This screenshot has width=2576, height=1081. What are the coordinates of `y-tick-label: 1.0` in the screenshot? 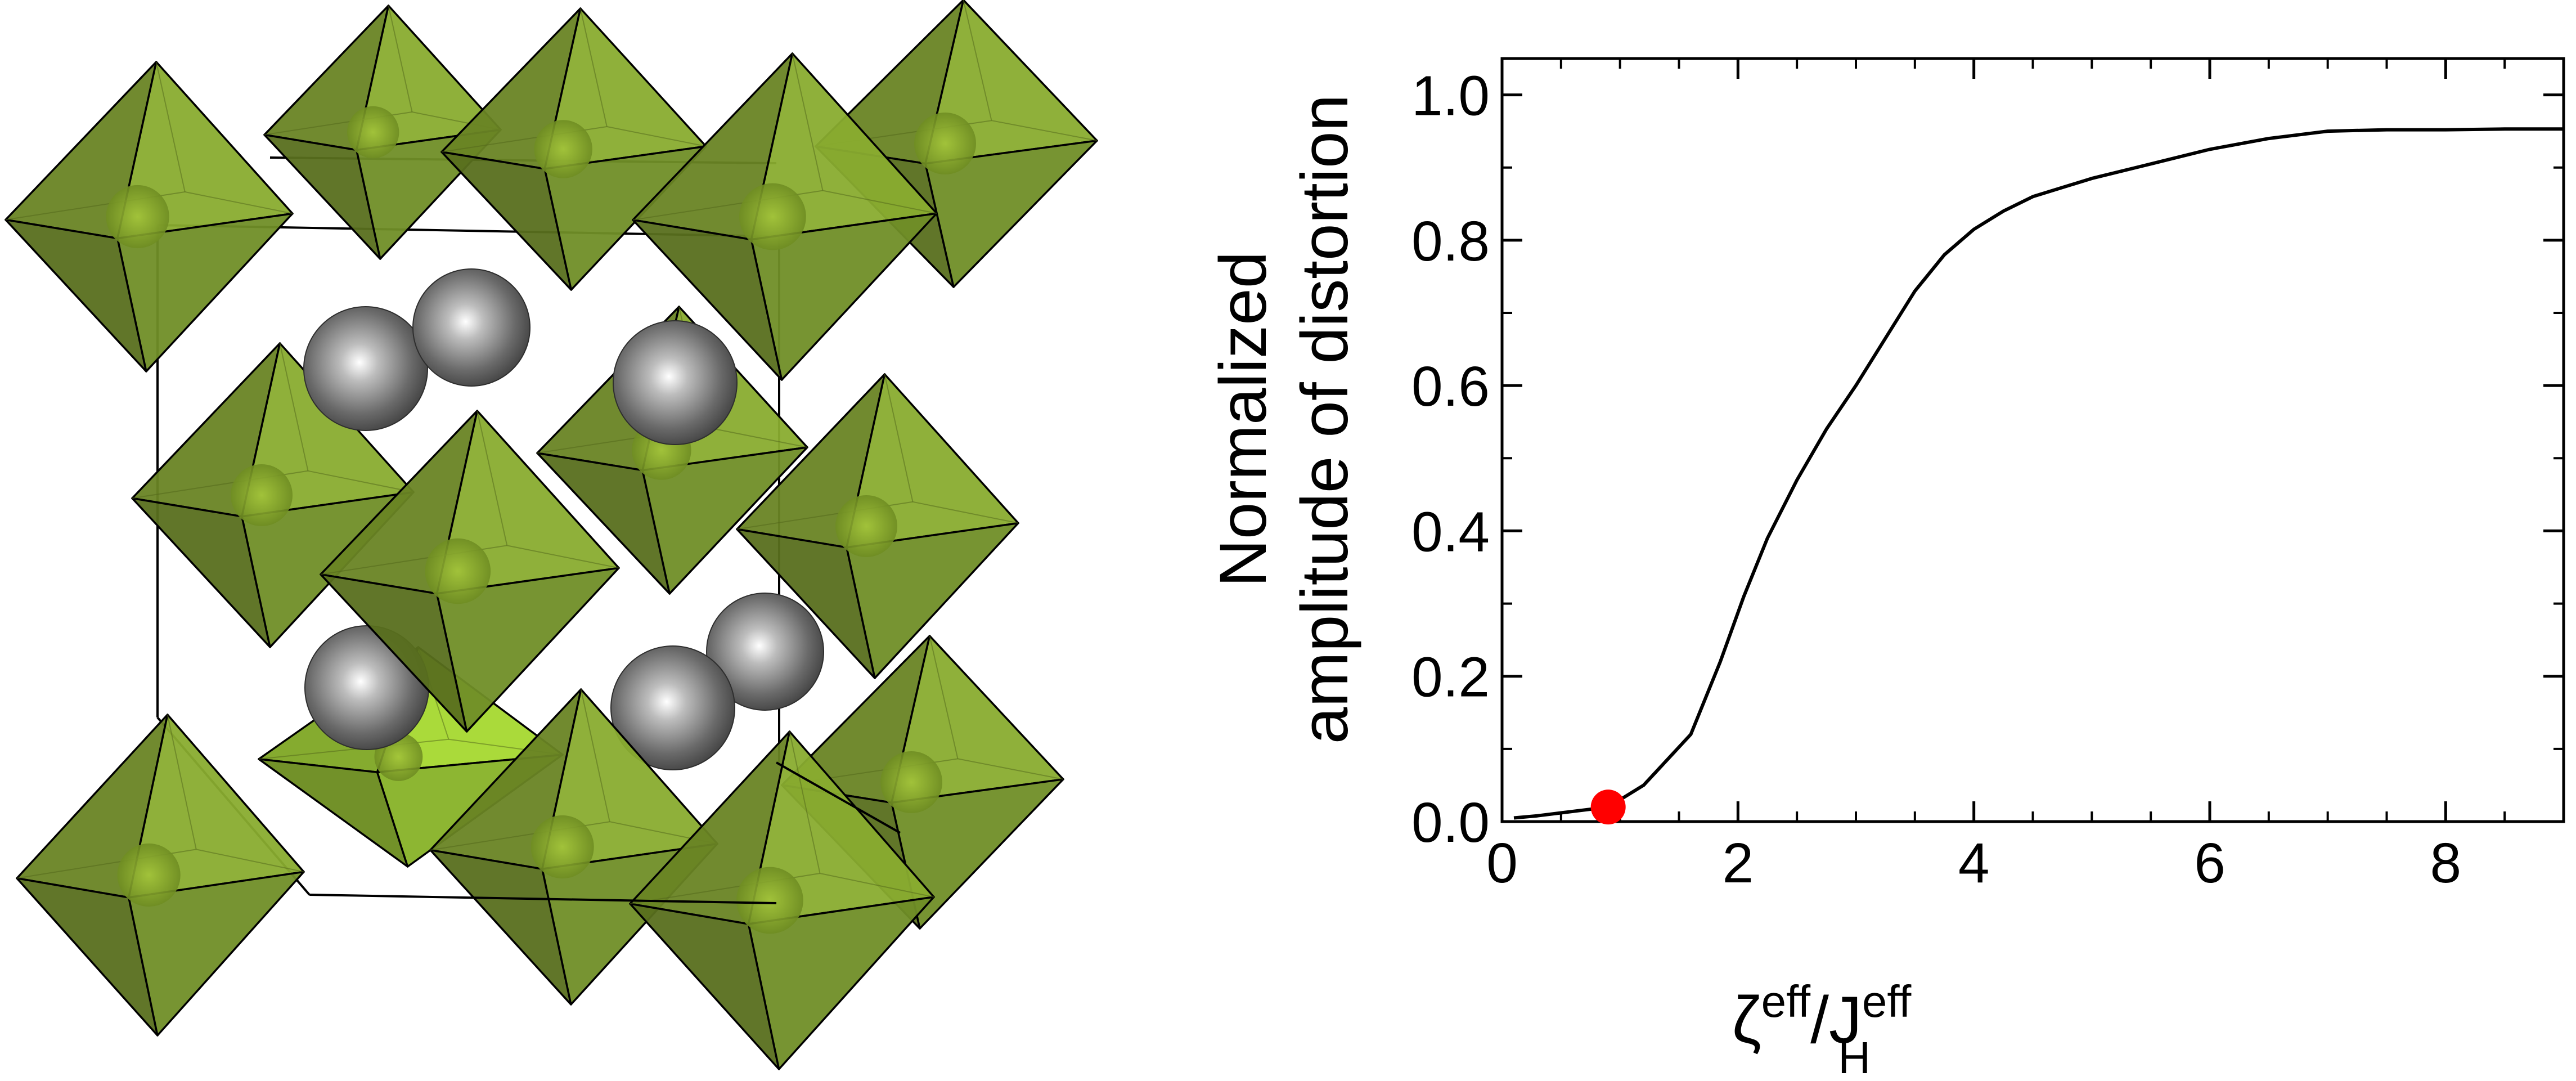 It's located at (1450, 96).